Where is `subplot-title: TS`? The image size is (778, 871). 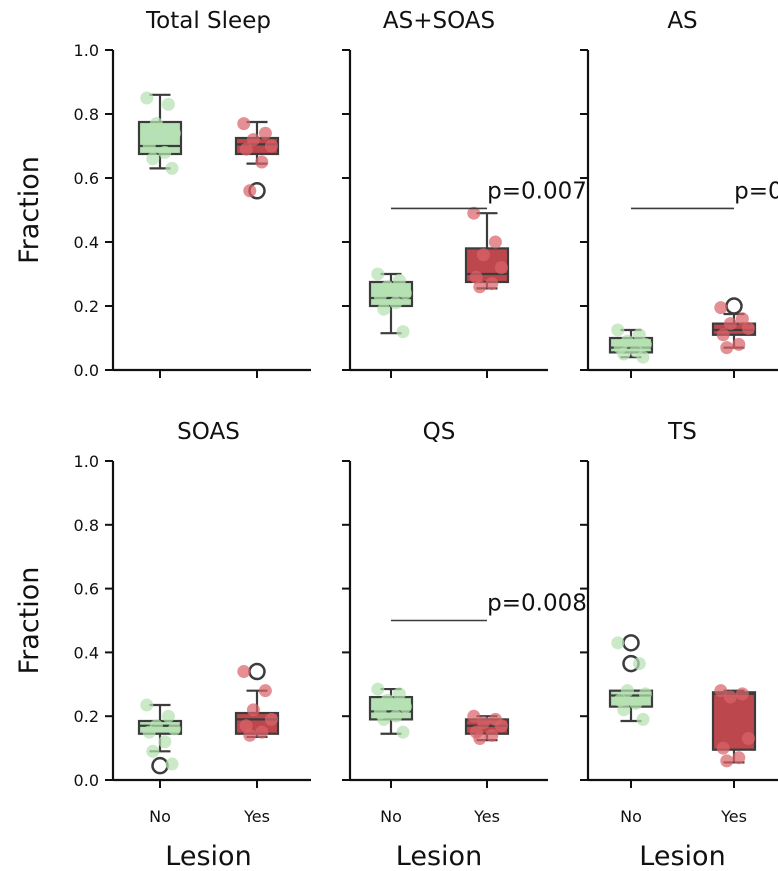 subplot-title: TS is located at coordinates (682, 432).